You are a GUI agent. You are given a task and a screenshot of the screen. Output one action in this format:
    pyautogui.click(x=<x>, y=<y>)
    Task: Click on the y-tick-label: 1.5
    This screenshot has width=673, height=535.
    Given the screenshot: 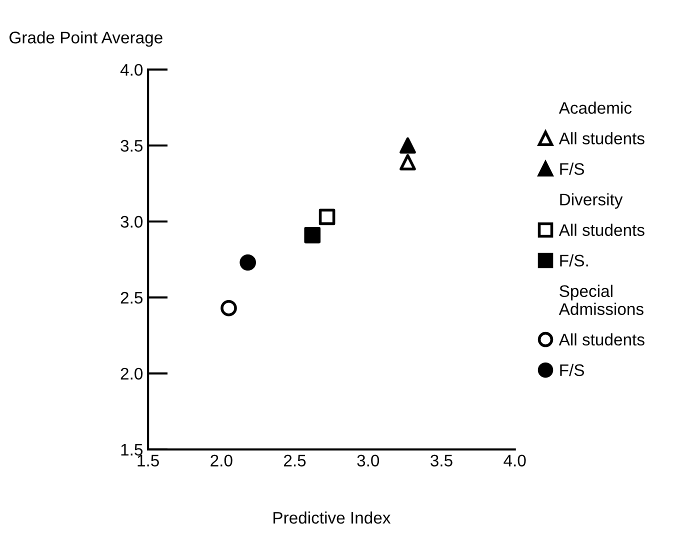 What is the action you would take?
    pyautogui.click(x=131, y=450)
    